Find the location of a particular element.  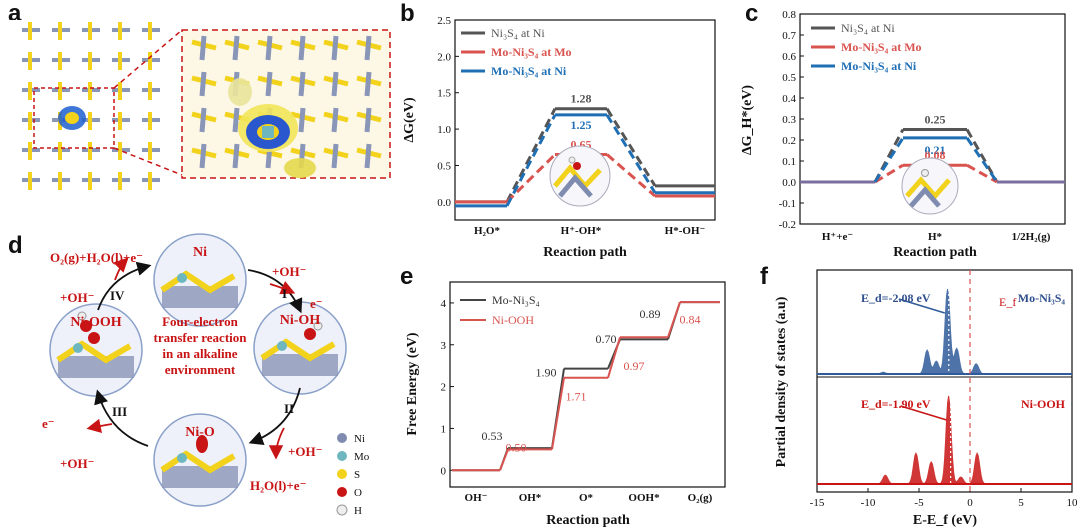

xtick-f-1: -10 is located at coordinates (868, 503).